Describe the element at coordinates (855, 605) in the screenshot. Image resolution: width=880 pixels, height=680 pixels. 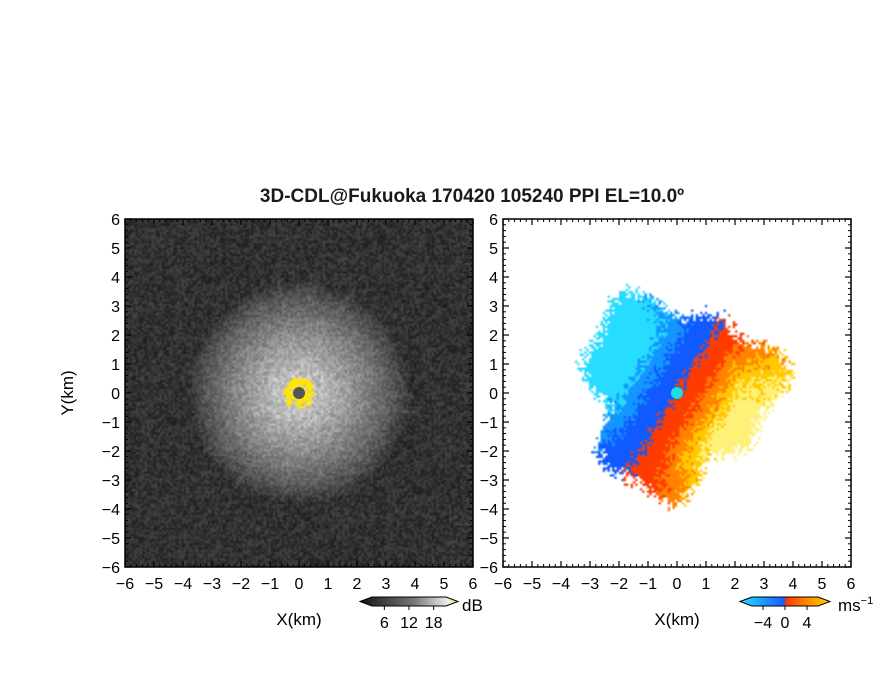
I see `velocity-colorbar-unit: ms−1` at that location.